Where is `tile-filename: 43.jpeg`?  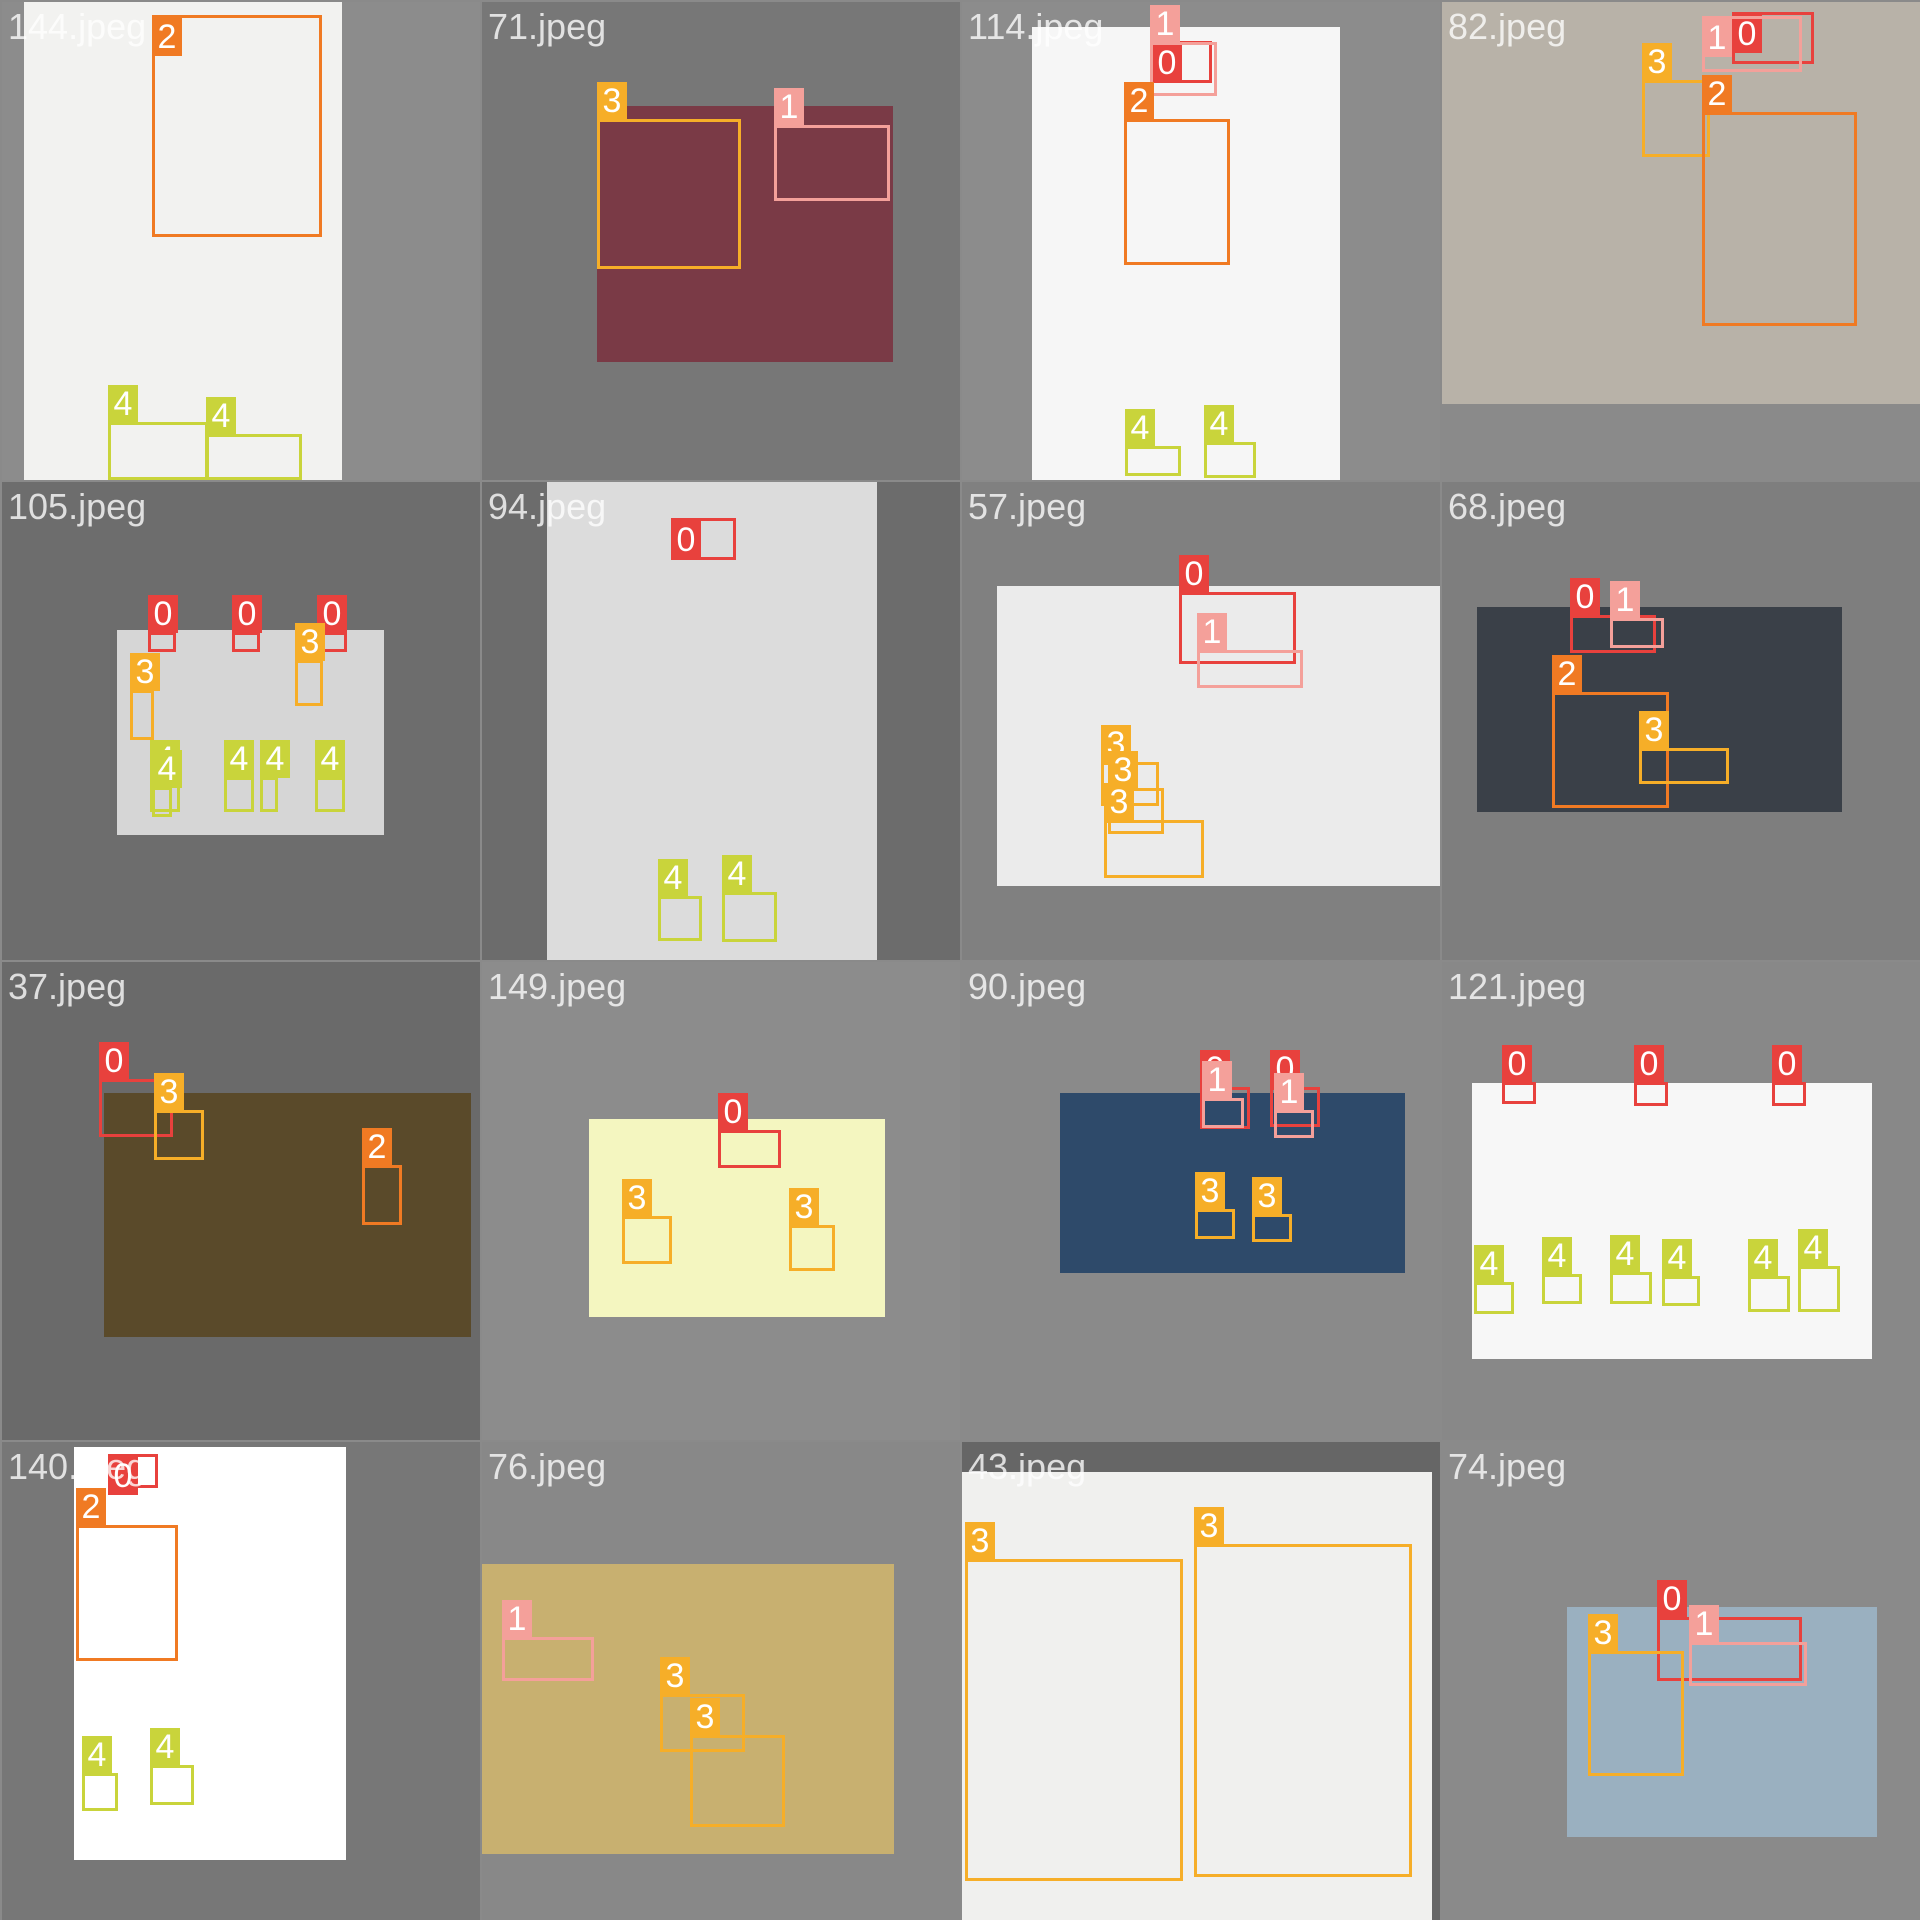 tile-filename: 43.jpeg is located at coordinates (1027, 1466).